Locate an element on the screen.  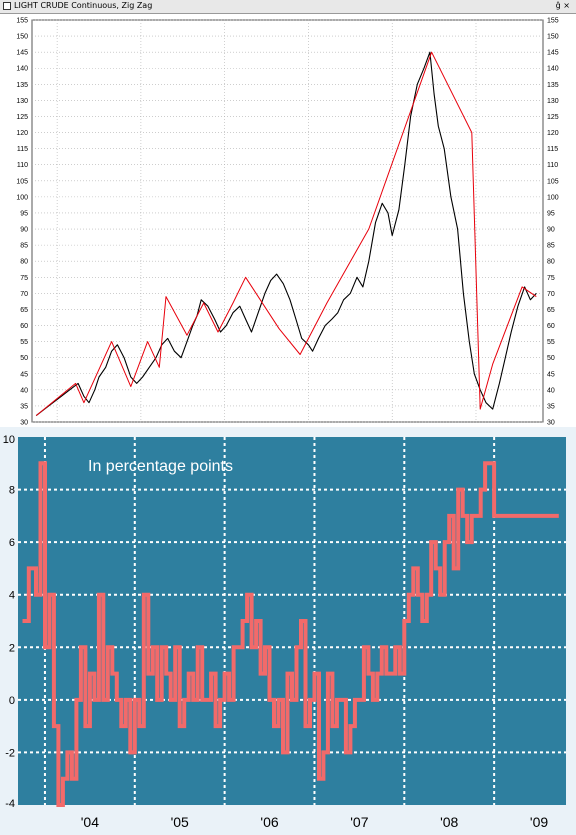
y-tick-label-left: 90 is located at coordinates (24, 230).